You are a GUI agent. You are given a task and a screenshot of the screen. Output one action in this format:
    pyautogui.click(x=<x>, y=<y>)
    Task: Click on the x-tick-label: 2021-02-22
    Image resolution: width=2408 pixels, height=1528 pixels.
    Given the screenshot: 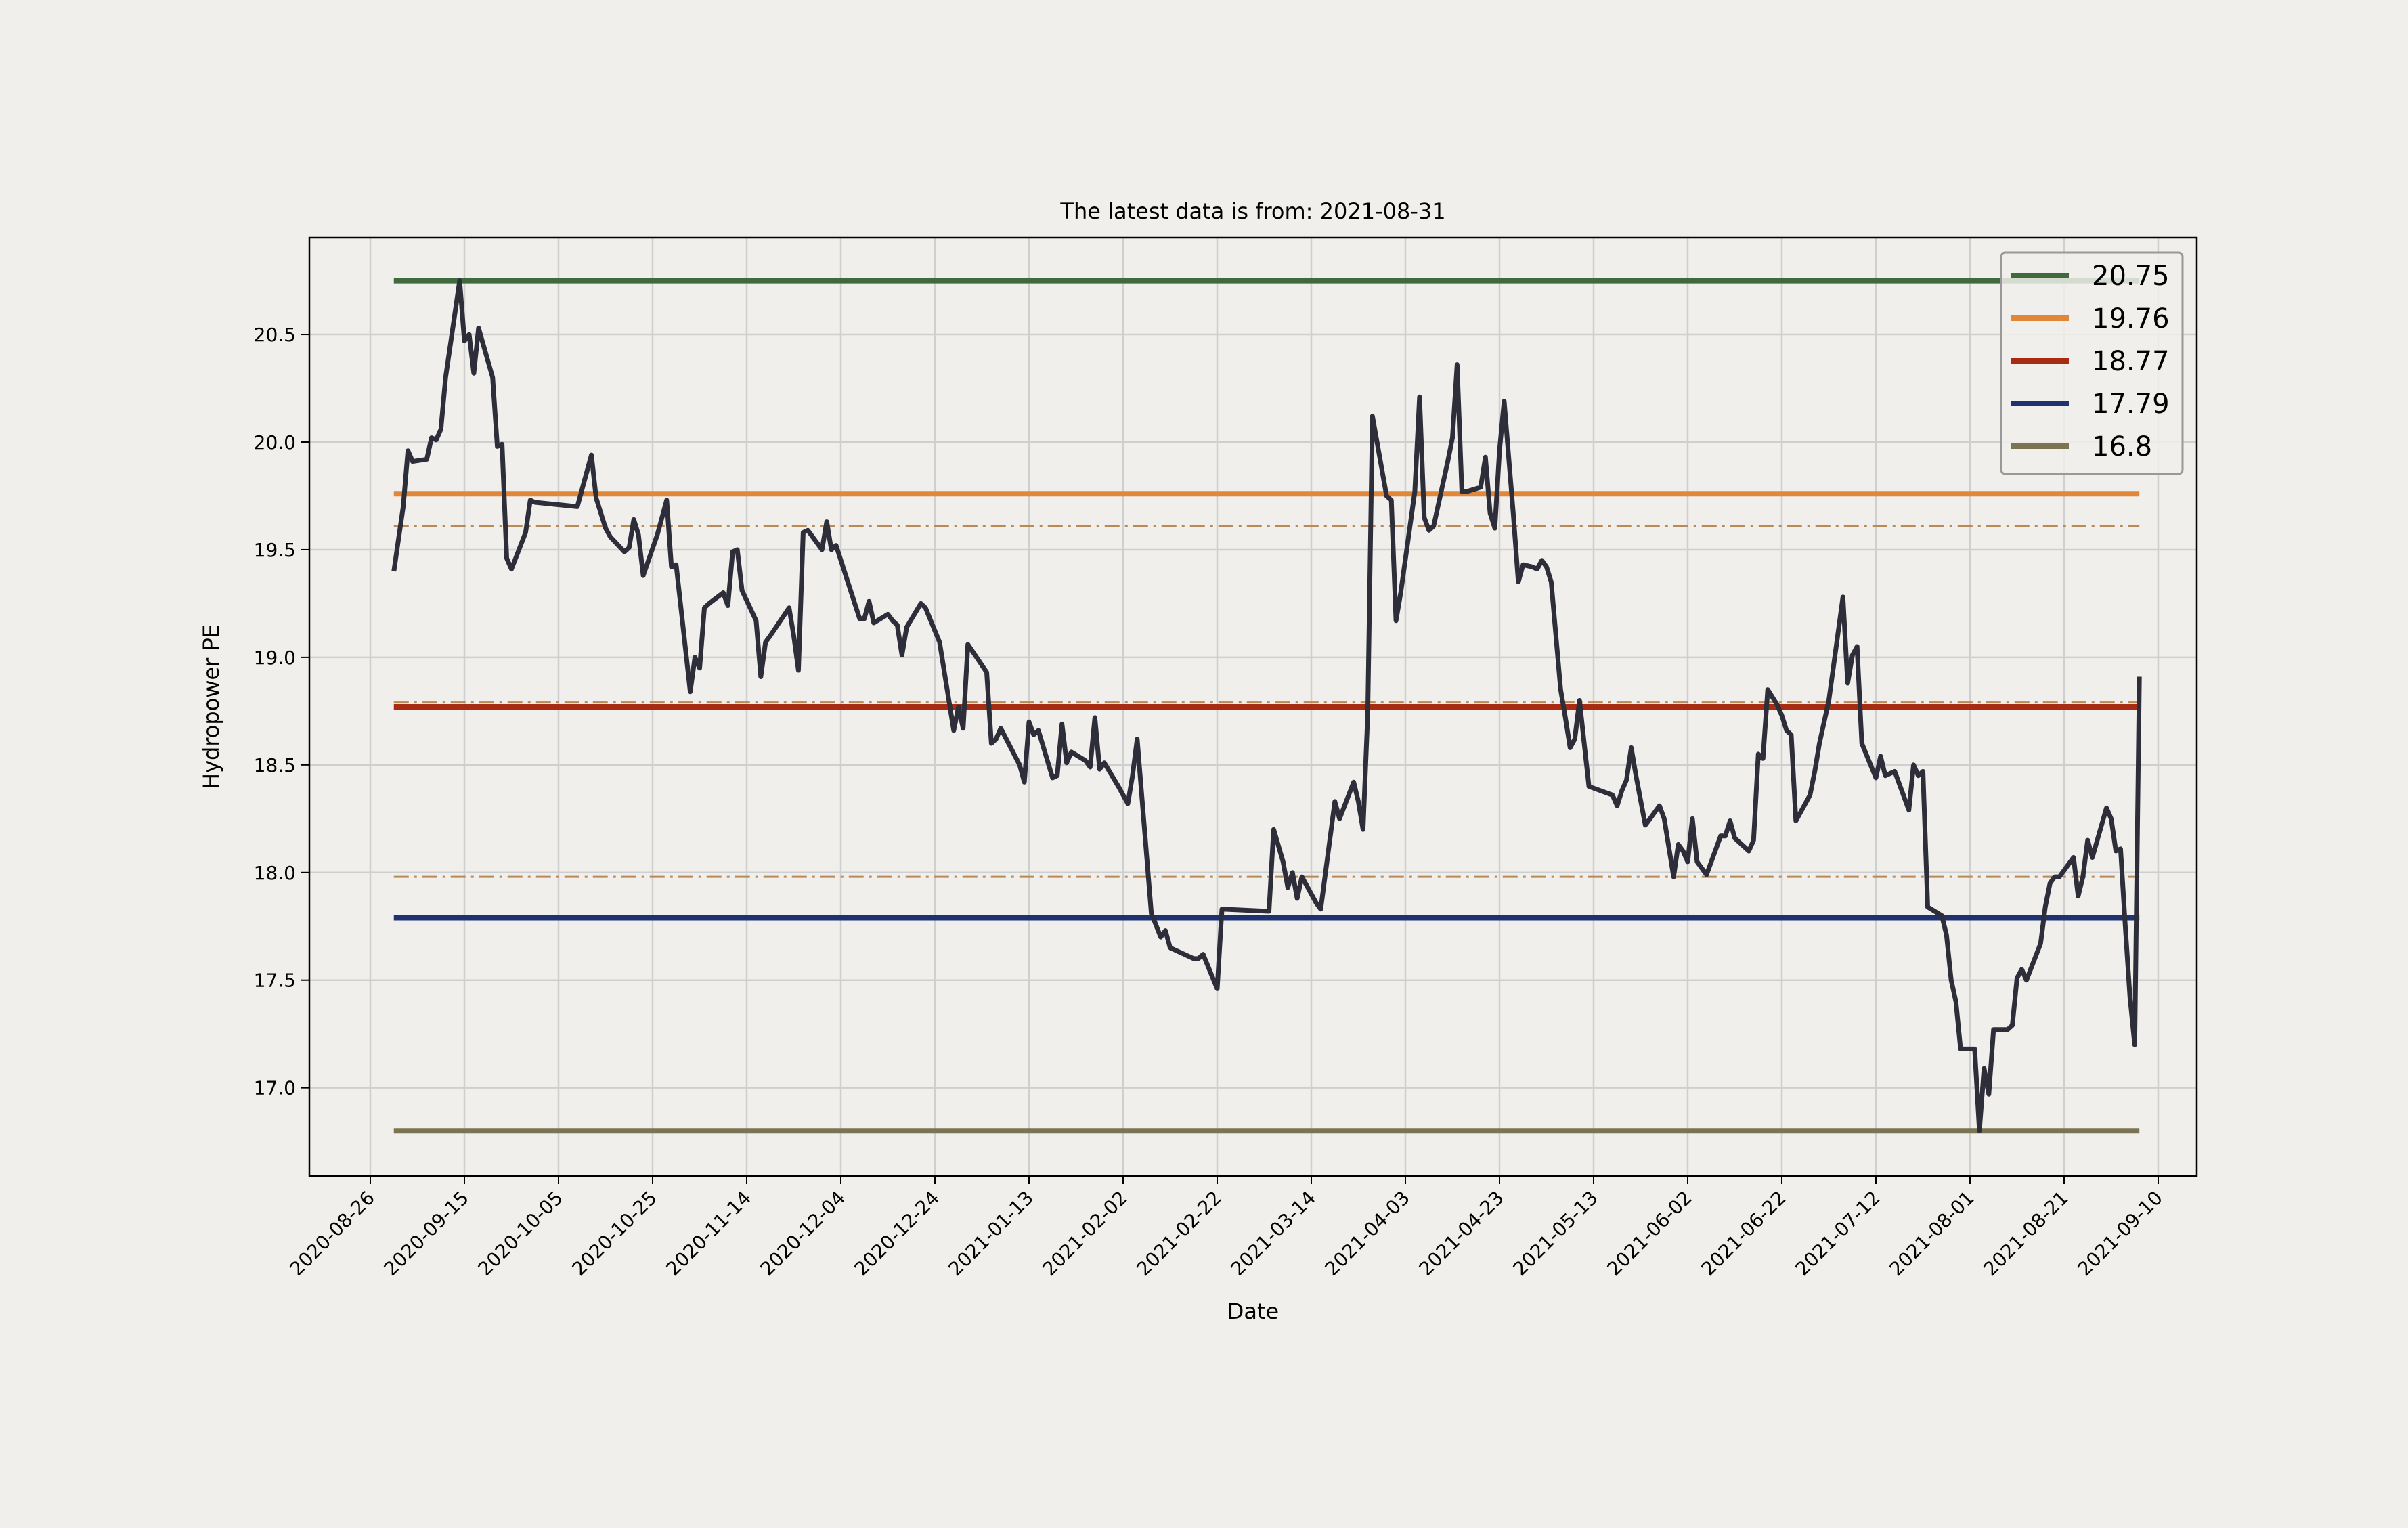 What is the action you would take?
    pyautogui.click(x=1179, y=1233)
    